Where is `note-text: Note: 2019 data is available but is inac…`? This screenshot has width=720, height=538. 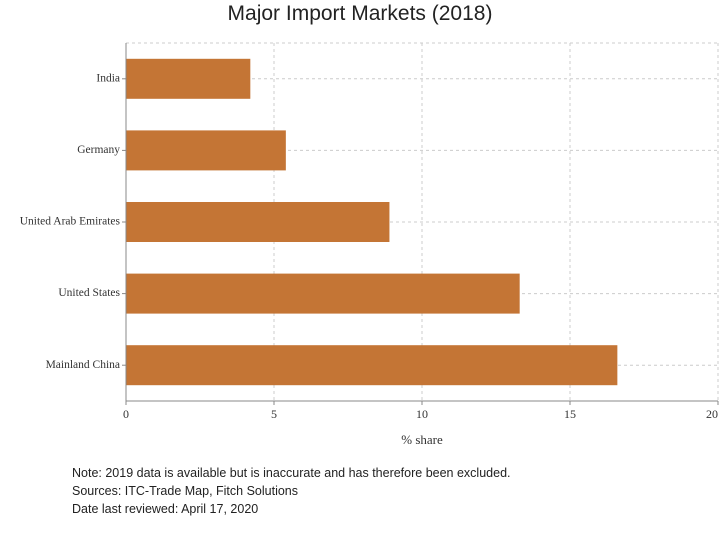 note-text: Note: 2019 data is available but is inac… is located at coordinates (291, 473).